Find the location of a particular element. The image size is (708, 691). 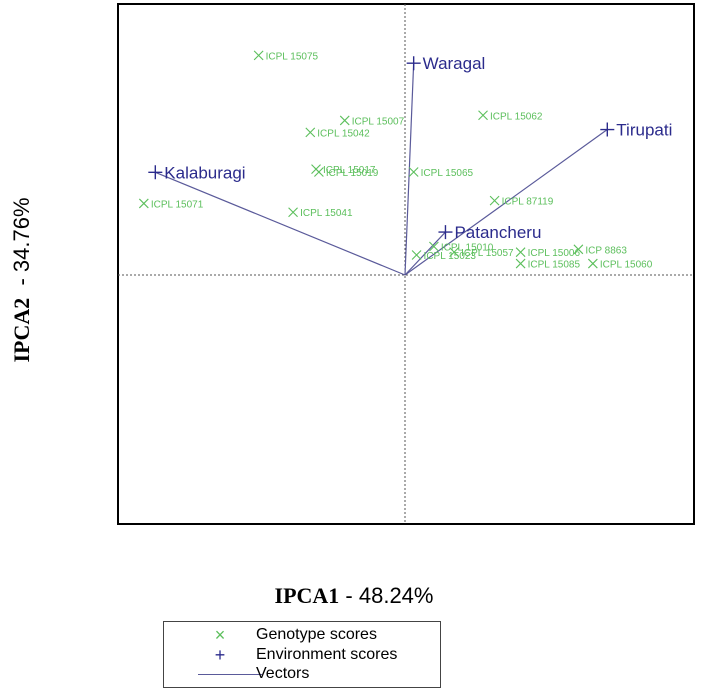

genotype-label: ICPL 15060 is located at coordinates (626, 265).